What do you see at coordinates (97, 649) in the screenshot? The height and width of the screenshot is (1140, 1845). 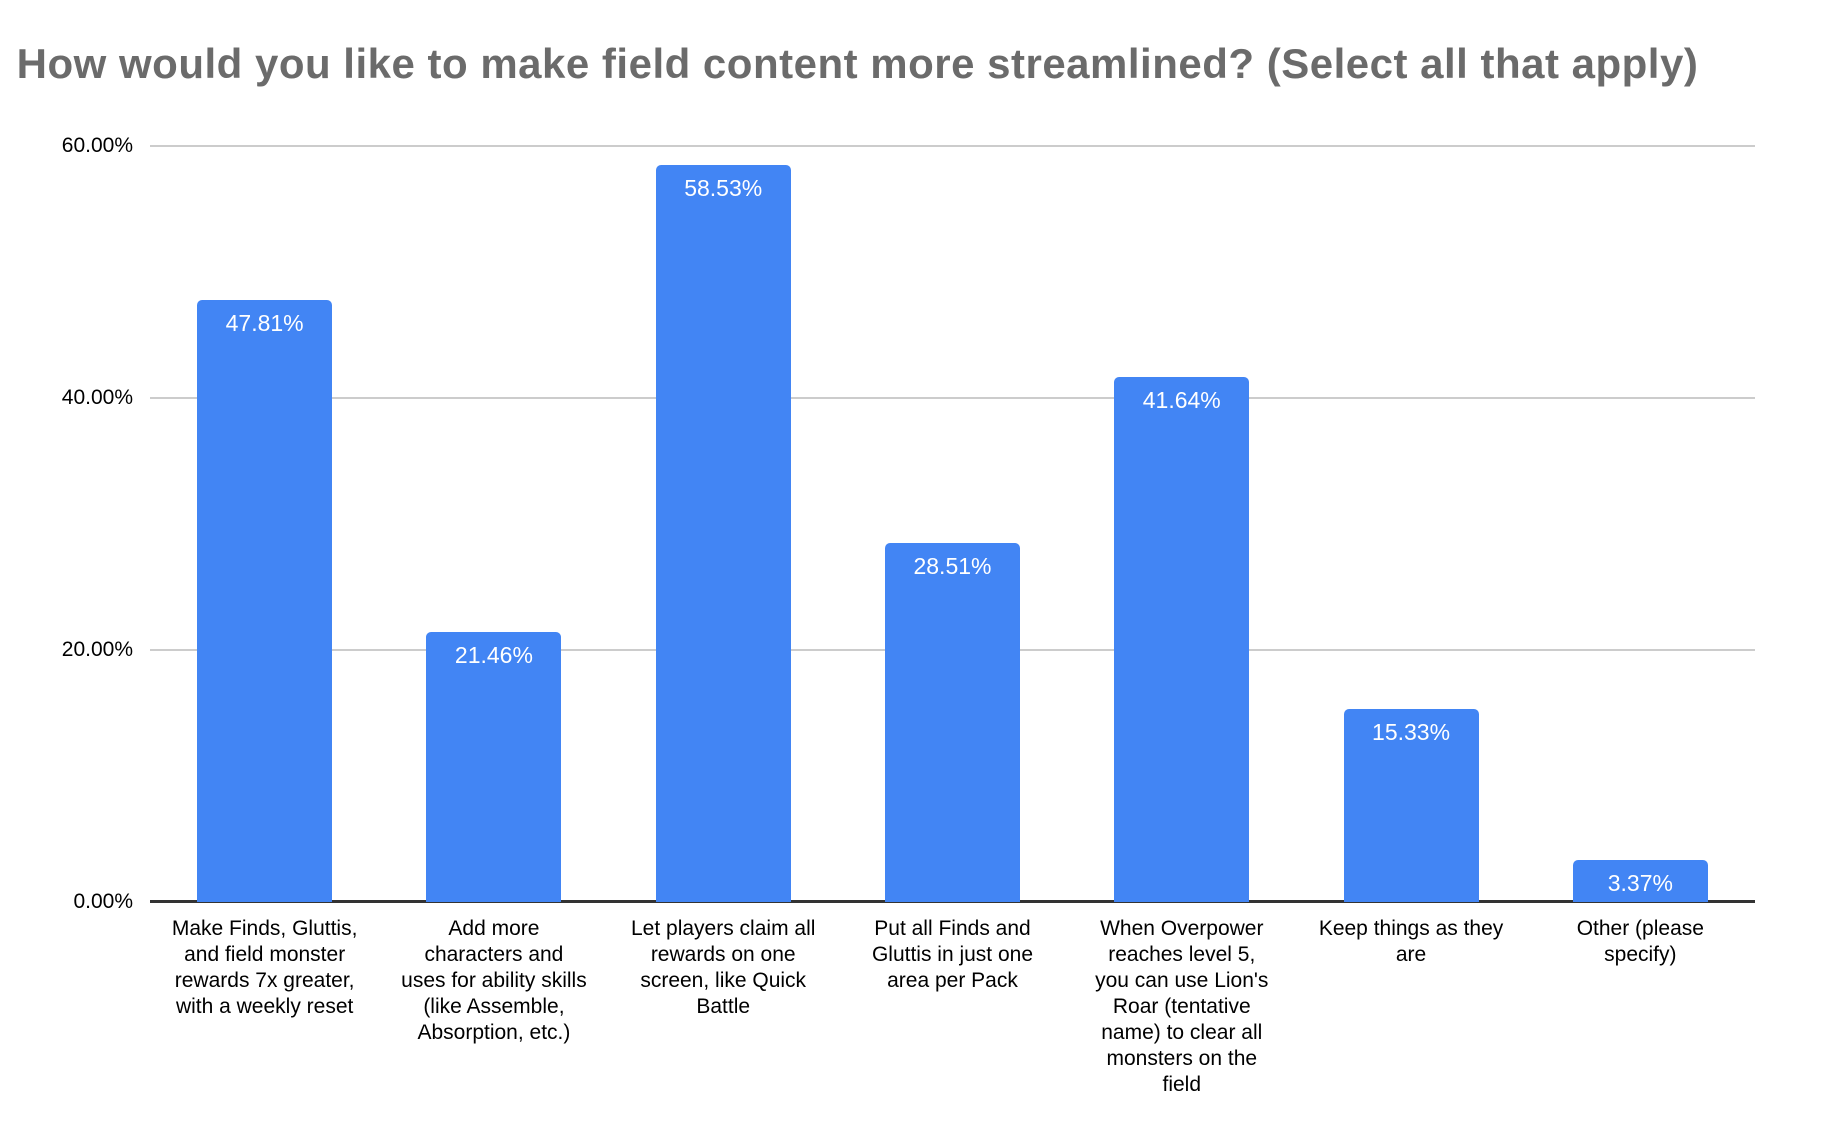 I see `y-tick-label-20: 20.00%` at bounding box center [97, 649].